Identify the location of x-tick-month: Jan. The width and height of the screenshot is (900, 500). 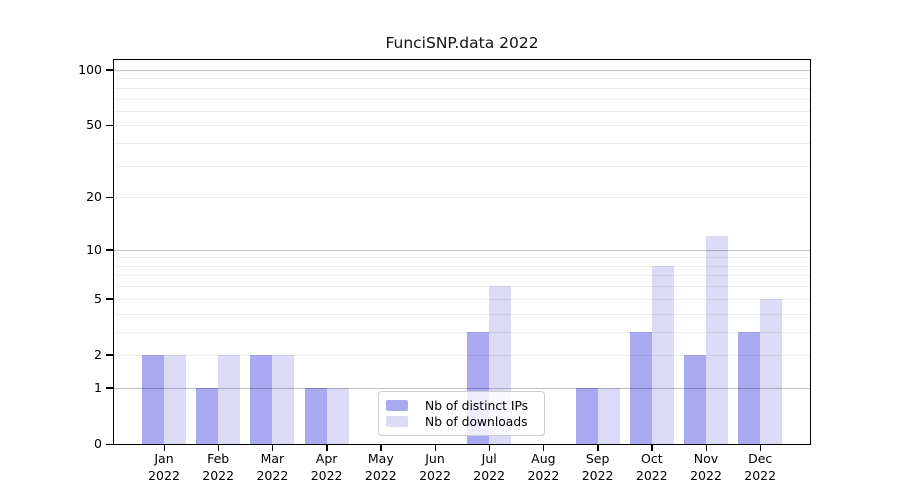
(164, 458).